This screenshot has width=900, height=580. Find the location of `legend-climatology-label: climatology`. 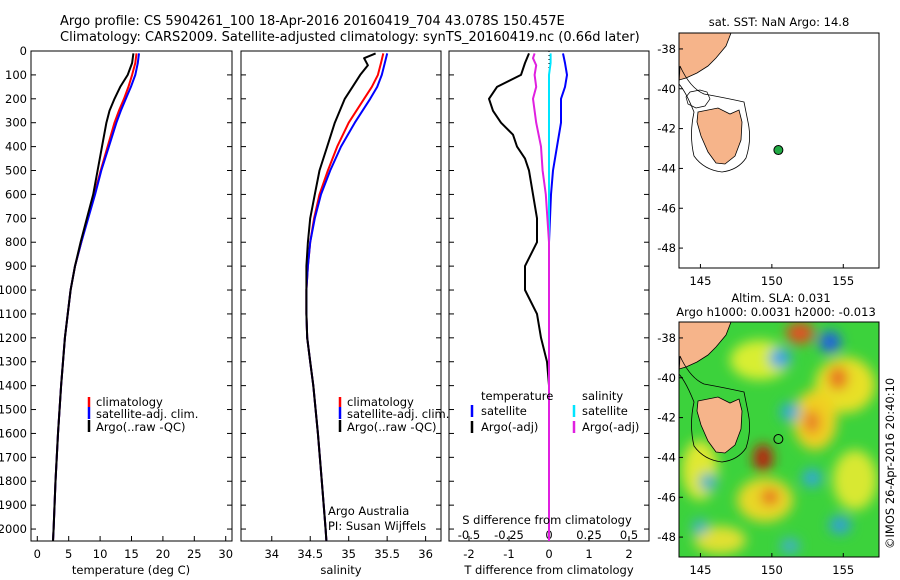

legend-climatology-label: climatology is located at coordinates (129, 402).